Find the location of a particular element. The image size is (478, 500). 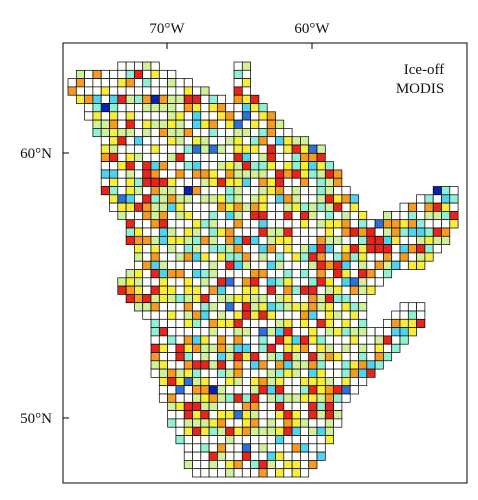

lat-tick-label: 60°N is located at coordinates (36, 154).